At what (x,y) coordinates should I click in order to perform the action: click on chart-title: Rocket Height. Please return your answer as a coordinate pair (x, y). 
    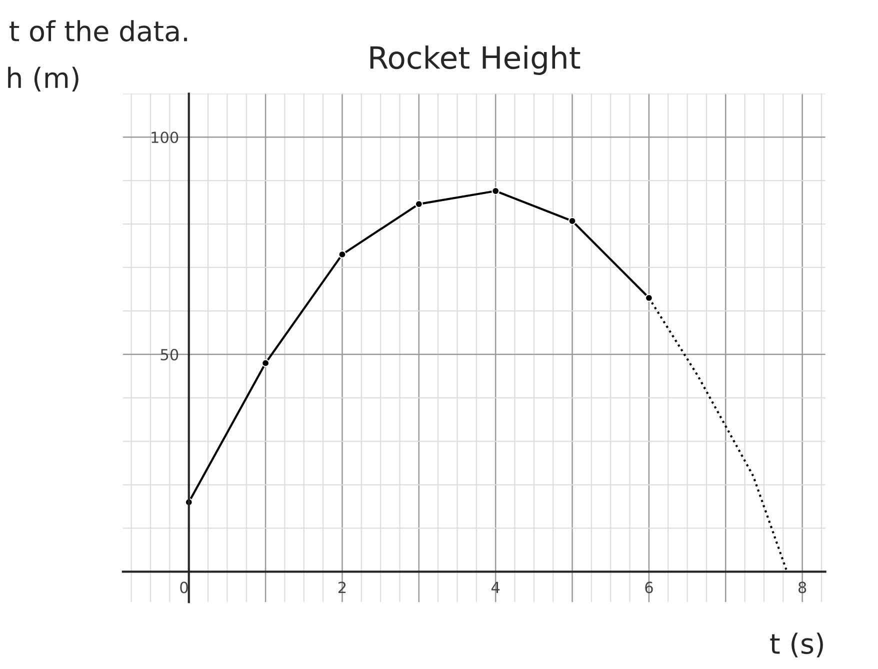
    Looking at the image, I should click on (475, 60).